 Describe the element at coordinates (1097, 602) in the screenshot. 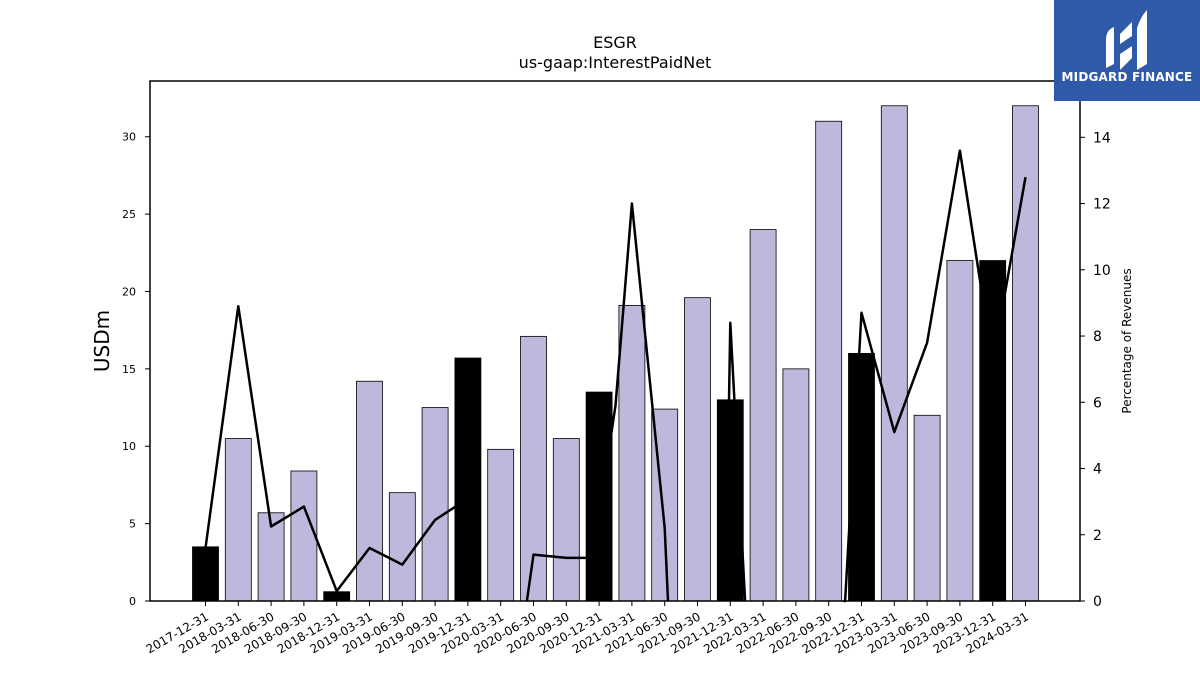

I see `y2-tick-label: 0` at that location.